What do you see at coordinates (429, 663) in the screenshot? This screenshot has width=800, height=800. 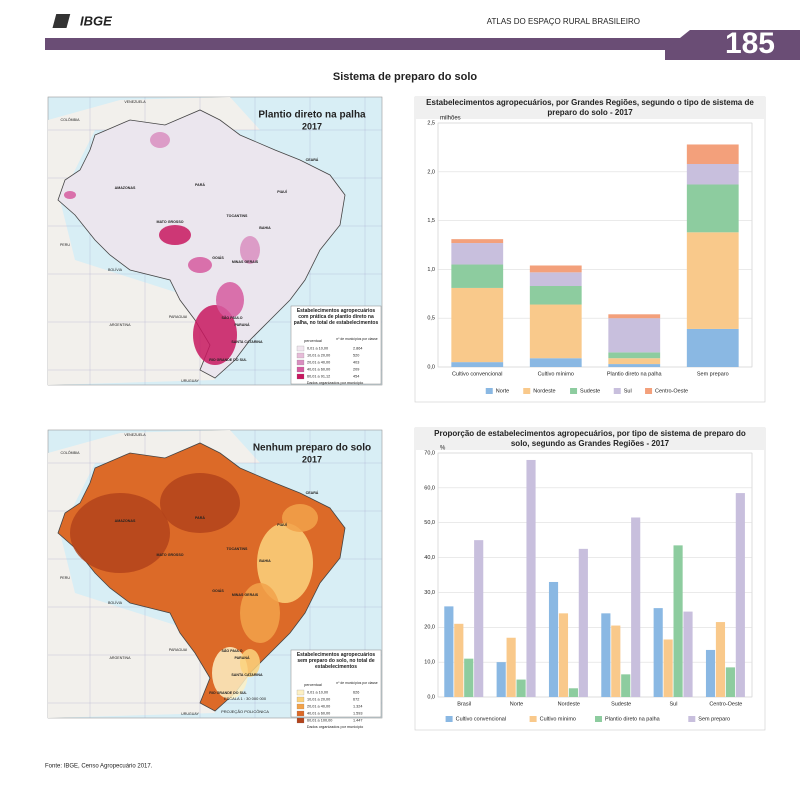 I see `y-tick-label: 10,0` at bounding box center [429, 663].